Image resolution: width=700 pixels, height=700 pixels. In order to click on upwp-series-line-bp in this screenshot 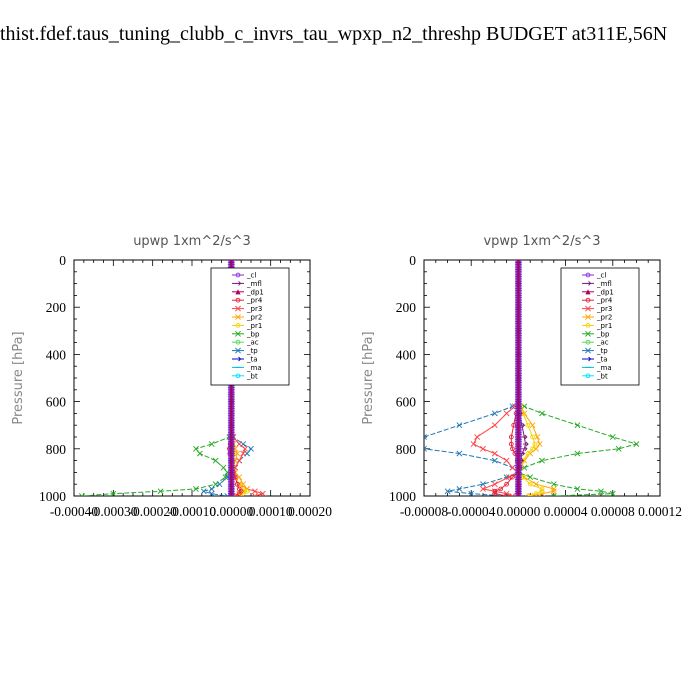, I will do `click(156, 378)`.